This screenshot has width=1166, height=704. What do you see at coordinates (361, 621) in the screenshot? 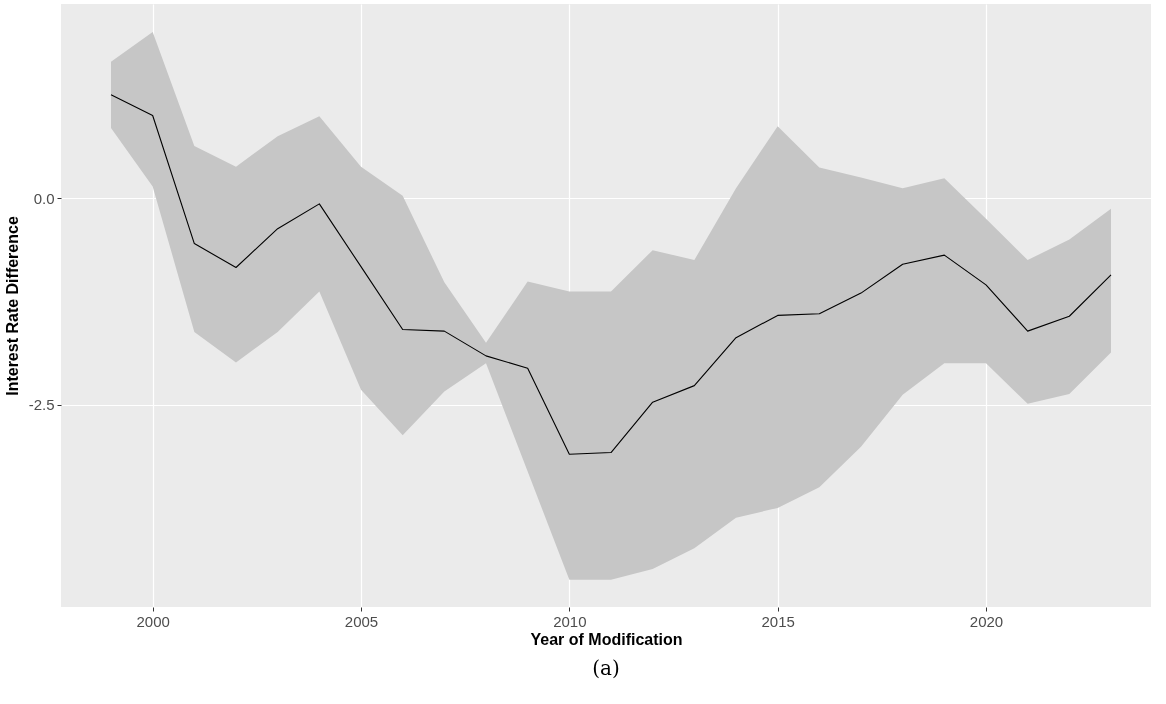
I see `x-tick-label: 2005` at bounding box center [361, 621].